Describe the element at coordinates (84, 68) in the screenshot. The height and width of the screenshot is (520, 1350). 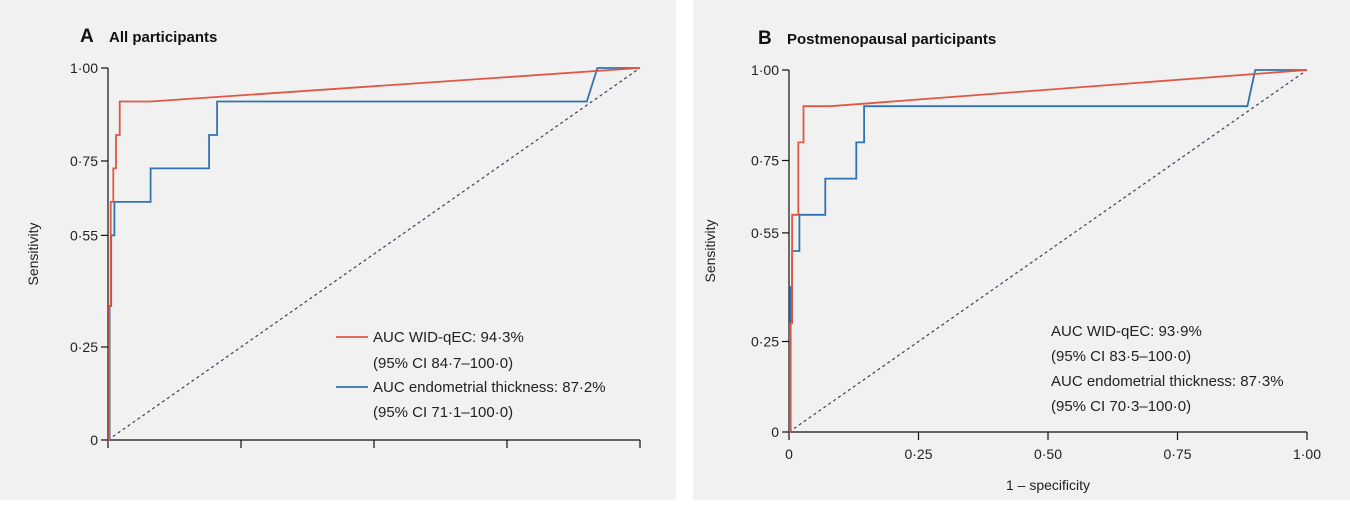
I see `chart-a-y-tick-label: 1·00` at that location.